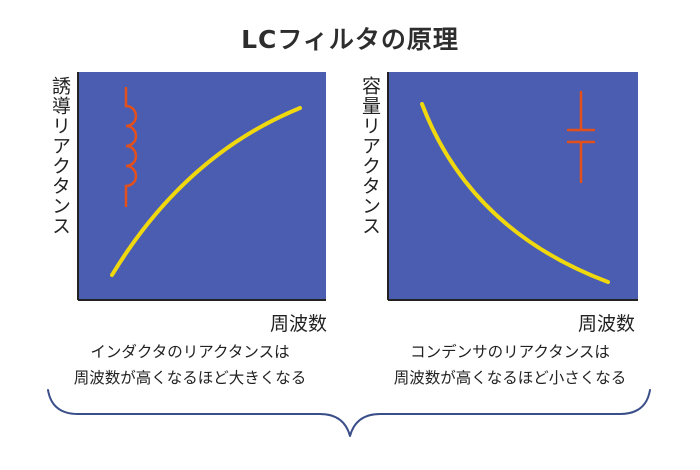 This screenshot has width=700, height=470. I want to click on brace-shape, so click(349, 413).